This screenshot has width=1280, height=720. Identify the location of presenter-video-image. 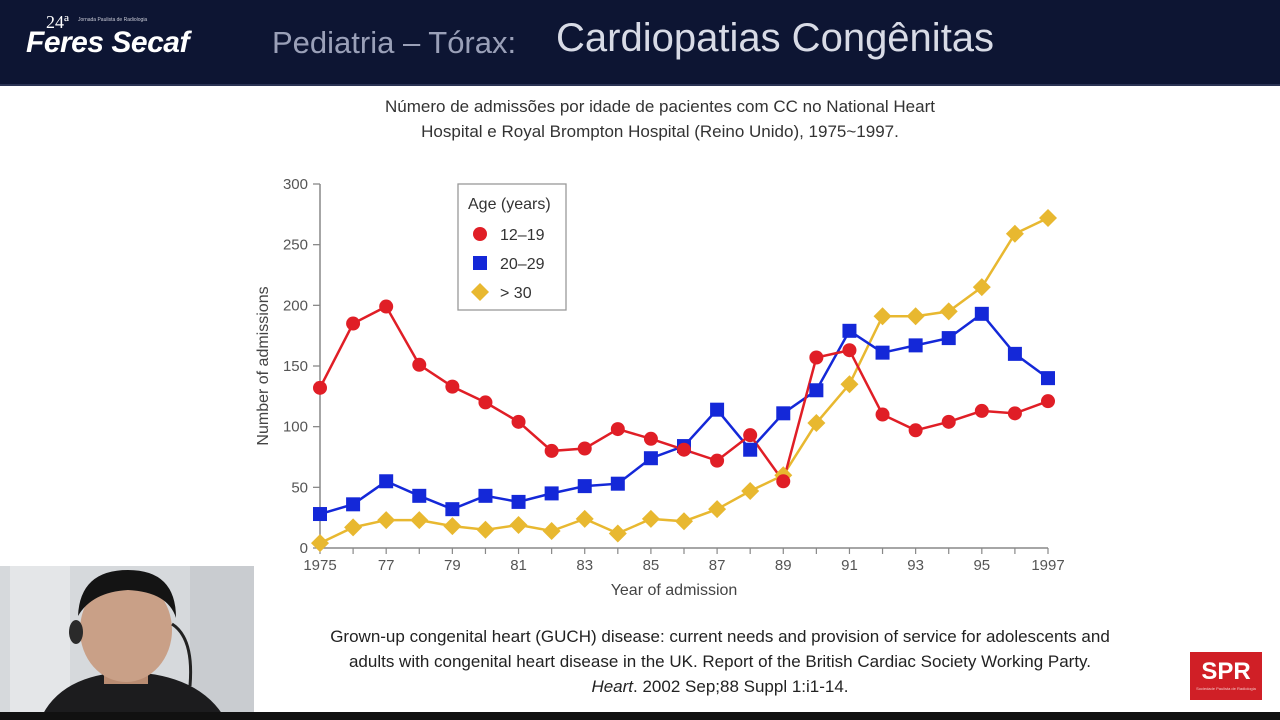
(127, 643).